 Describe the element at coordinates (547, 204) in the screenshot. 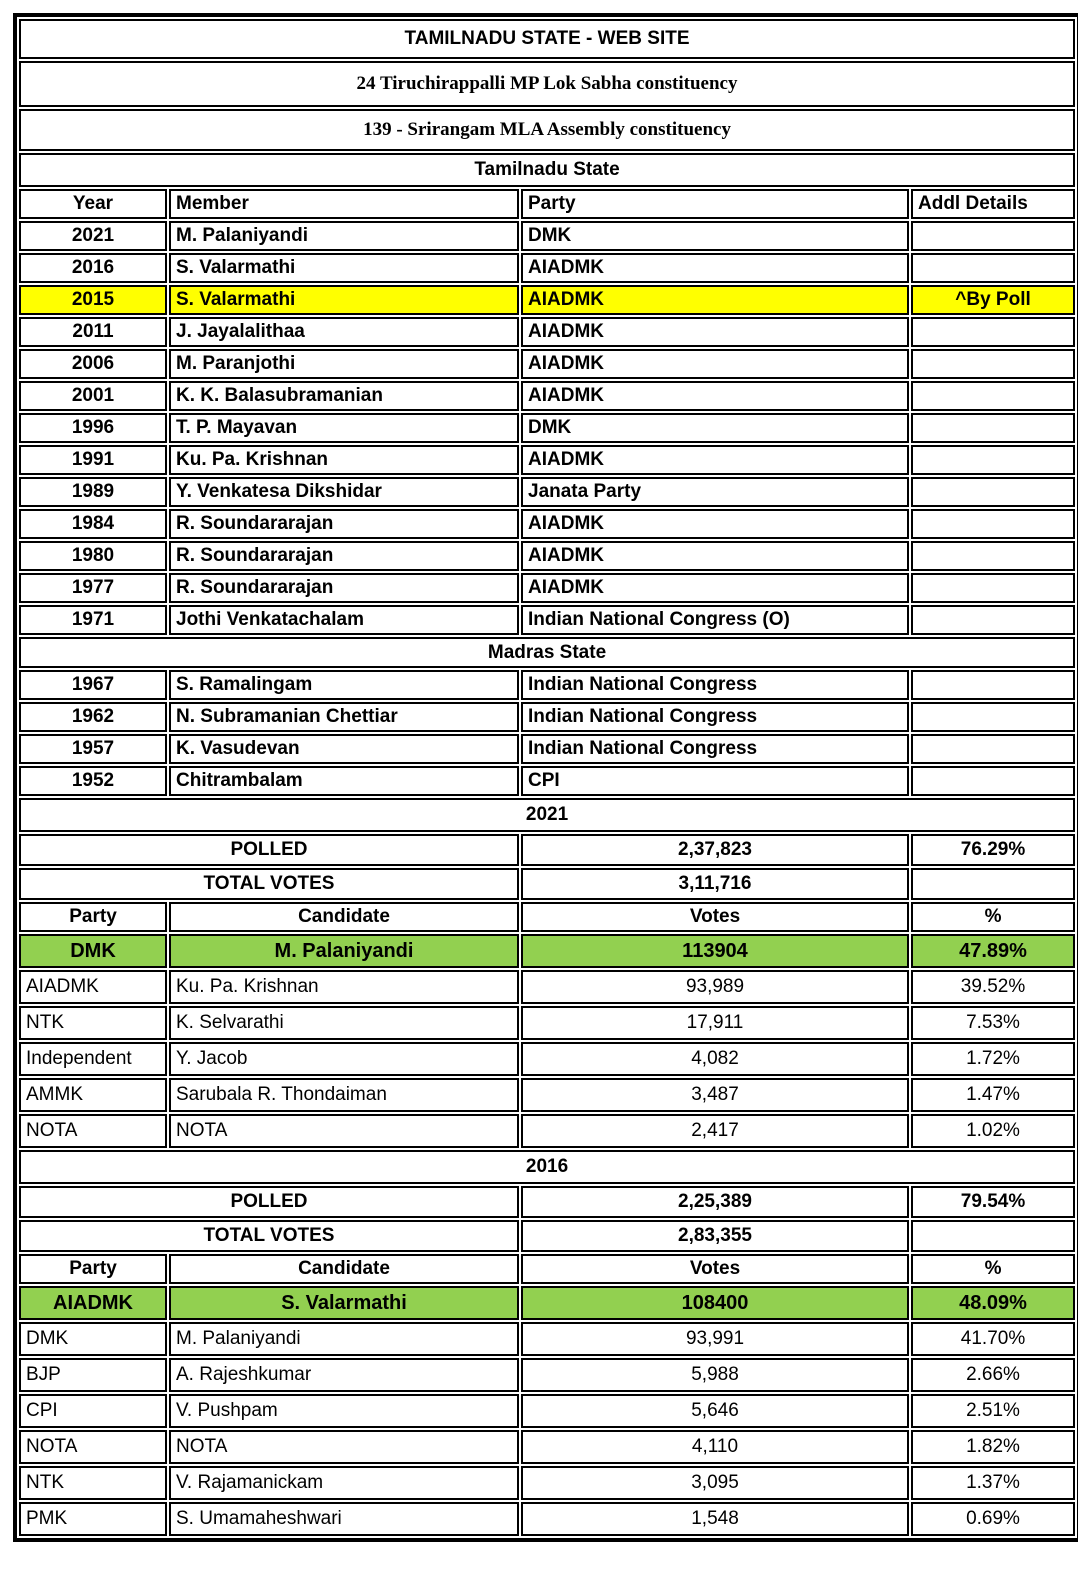

I see `members-header-row: Year Member Party Addl Details` at that location.